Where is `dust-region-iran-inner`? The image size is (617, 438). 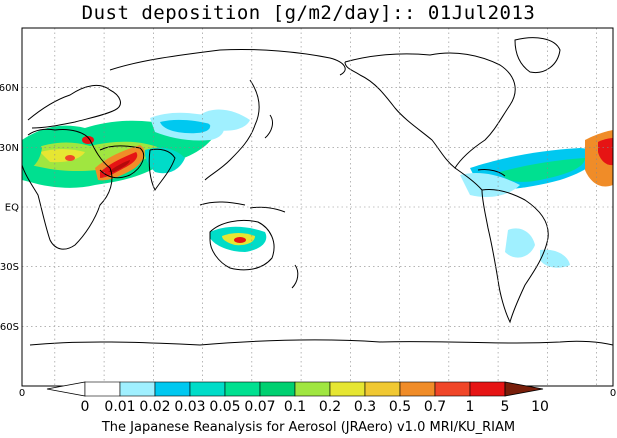
dust-region-iran-inner is located at coordinates (185, 126).